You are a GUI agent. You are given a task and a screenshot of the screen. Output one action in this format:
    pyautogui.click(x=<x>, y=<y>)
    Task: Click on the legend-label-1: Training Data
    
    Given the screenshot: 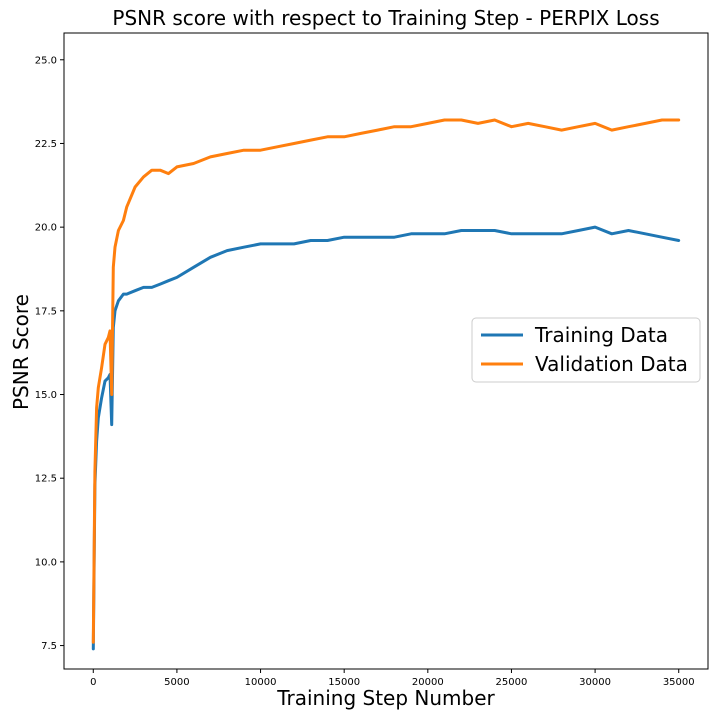 What is the action you would take?
    pyautogui.click(x=601, y=335)
    